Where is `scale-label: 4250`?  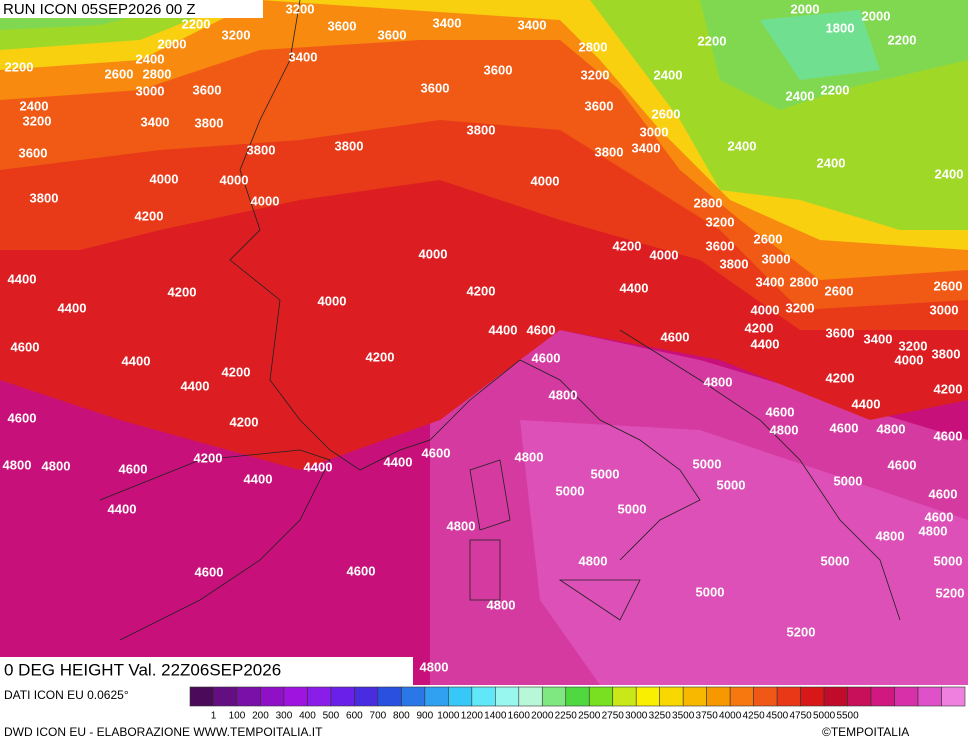
scale-label: 4250 is located at coordinates (754, 716).